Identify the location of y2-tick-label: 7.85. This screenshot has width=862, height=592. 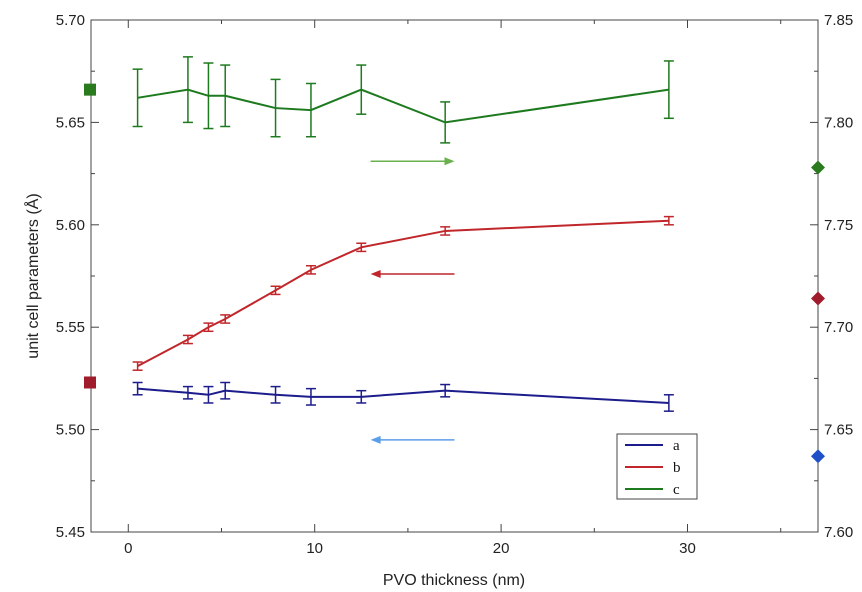
(838, 20).